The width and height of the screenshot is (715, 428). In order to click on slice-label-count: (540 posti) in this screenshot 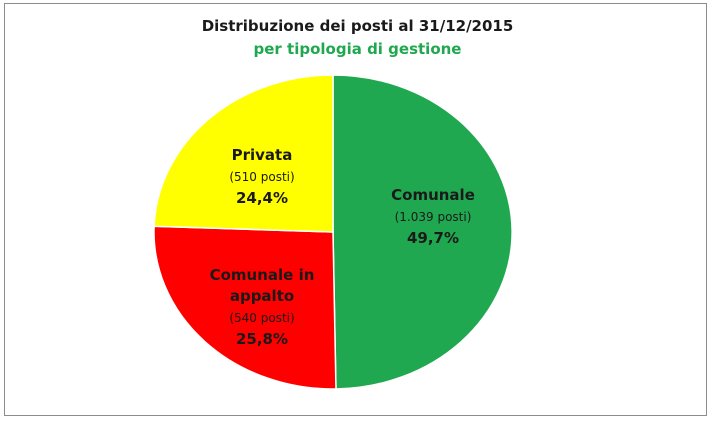, I will do `click(261, 318)`.